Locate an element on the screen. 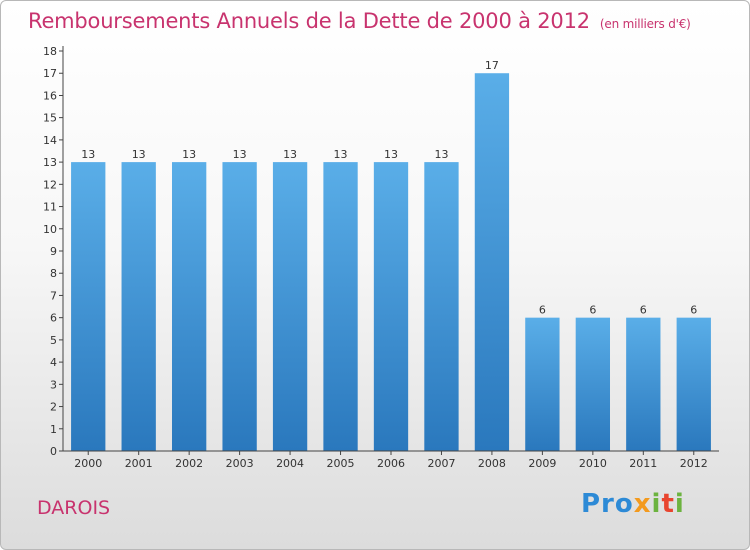 This screenshot has height=550, width=750. y-tick-label: 15 is located at coordinates (50, 118).